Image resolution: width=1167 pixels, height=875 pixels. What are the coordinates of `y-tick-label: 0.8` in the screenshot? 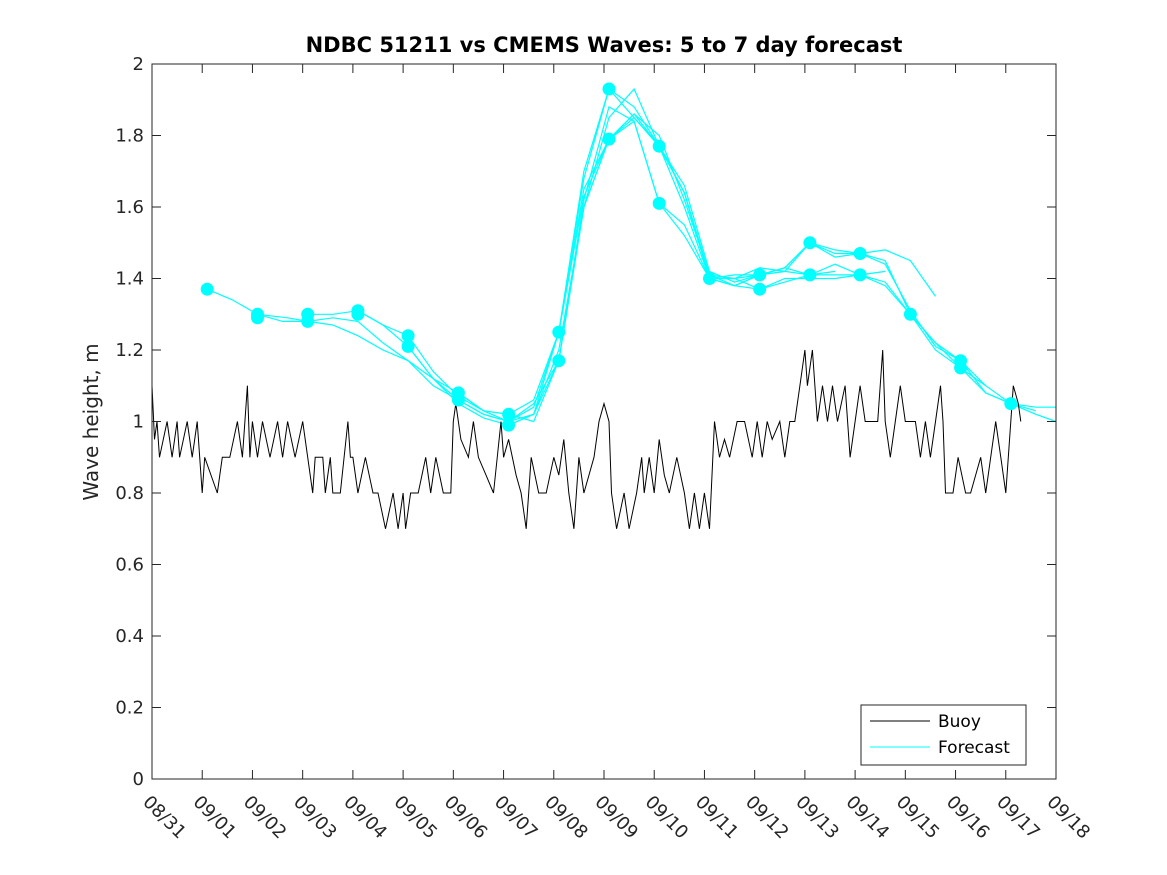 It's located at (129, 493).